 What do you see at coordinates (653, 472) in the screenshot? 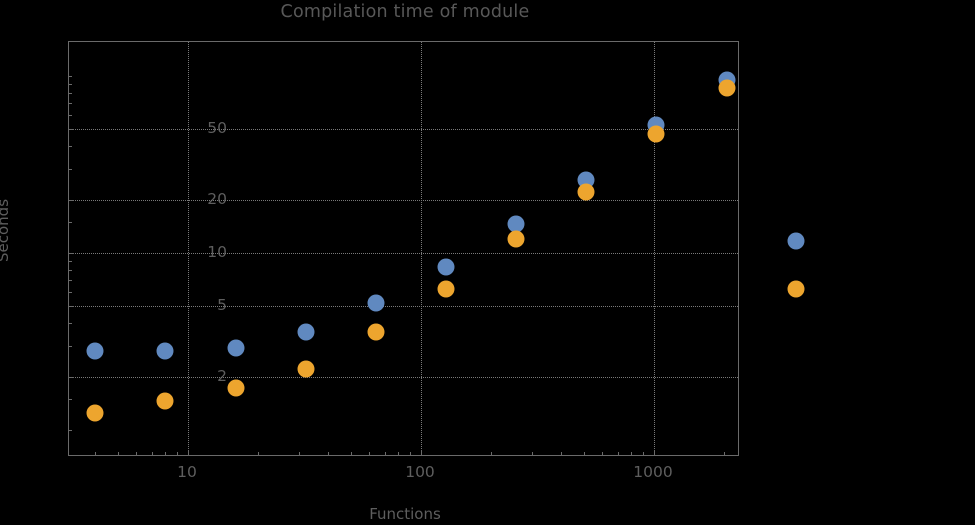
I see `x-axis-tick-label: 1000` at bounding box center [653, 472].